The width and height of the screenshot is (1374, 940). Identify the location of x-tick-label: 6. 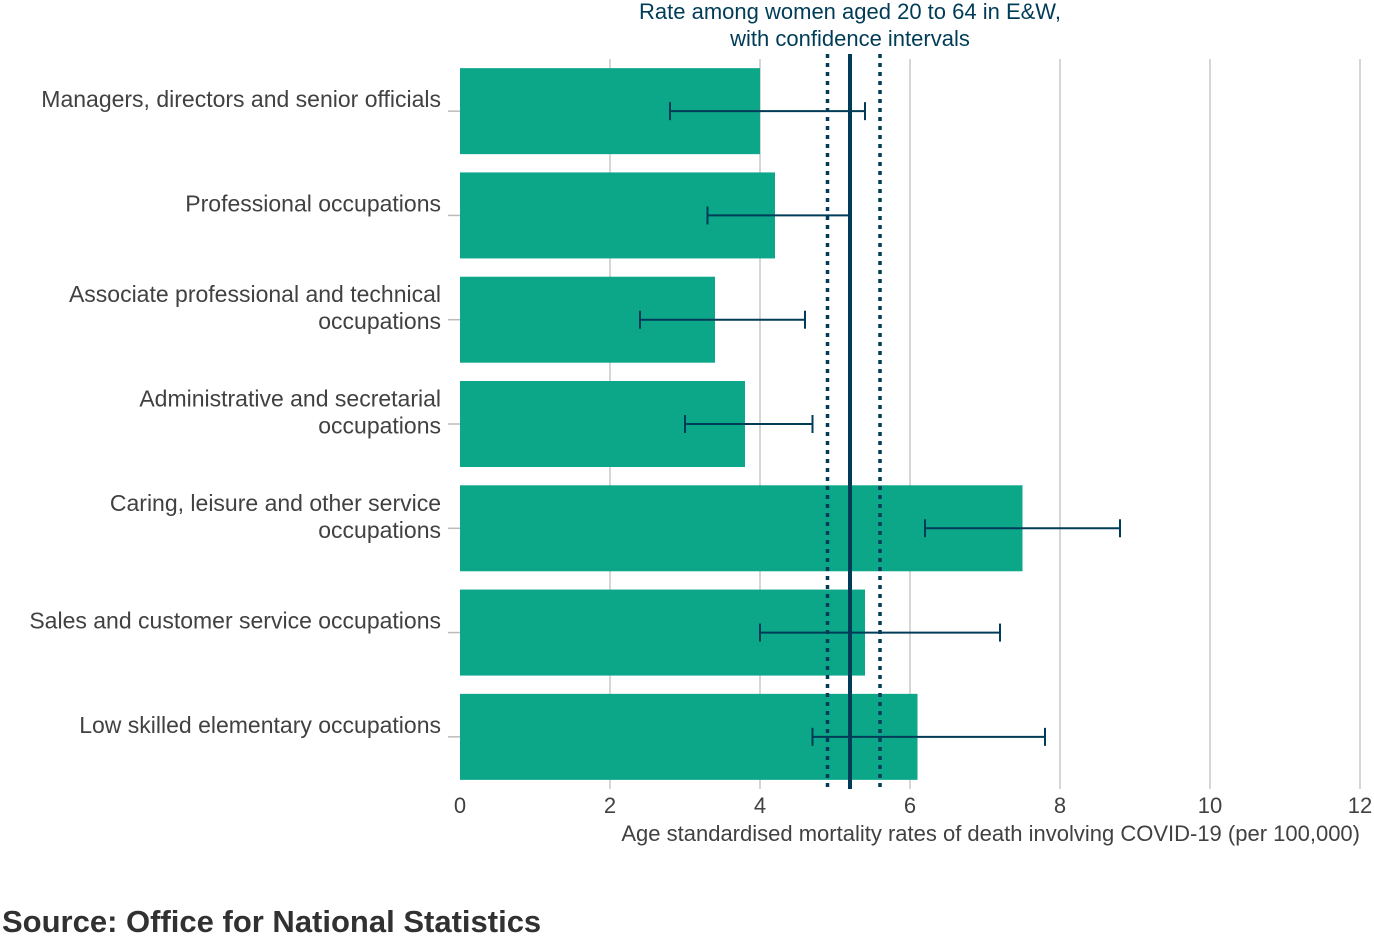
(910, 805).